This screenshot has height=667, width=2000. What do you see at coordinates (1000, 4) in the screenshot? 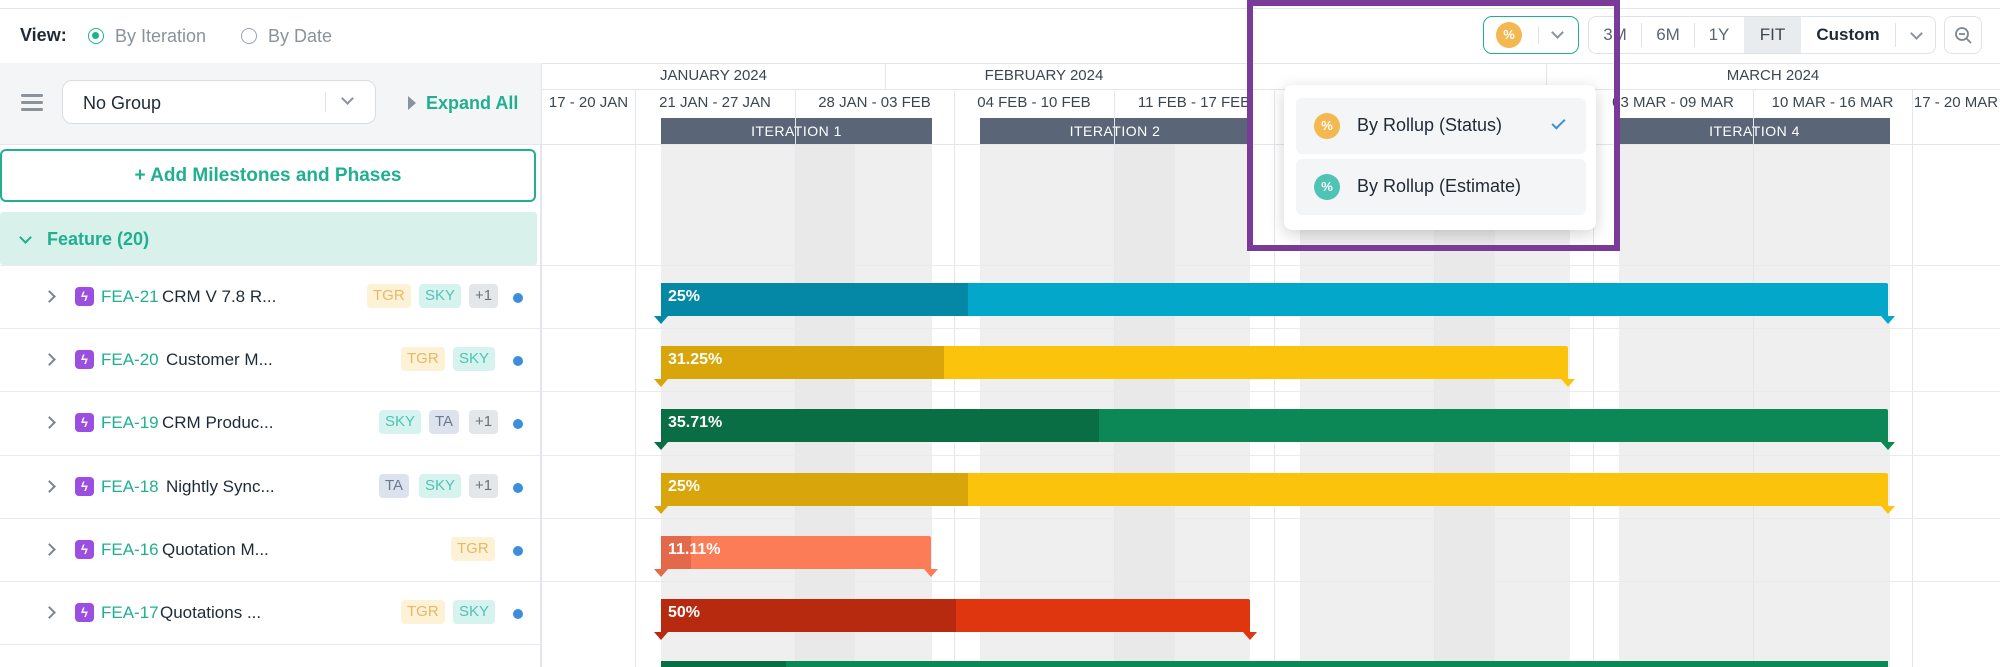
I see `top-edge` at bounding box center [1000, 4].